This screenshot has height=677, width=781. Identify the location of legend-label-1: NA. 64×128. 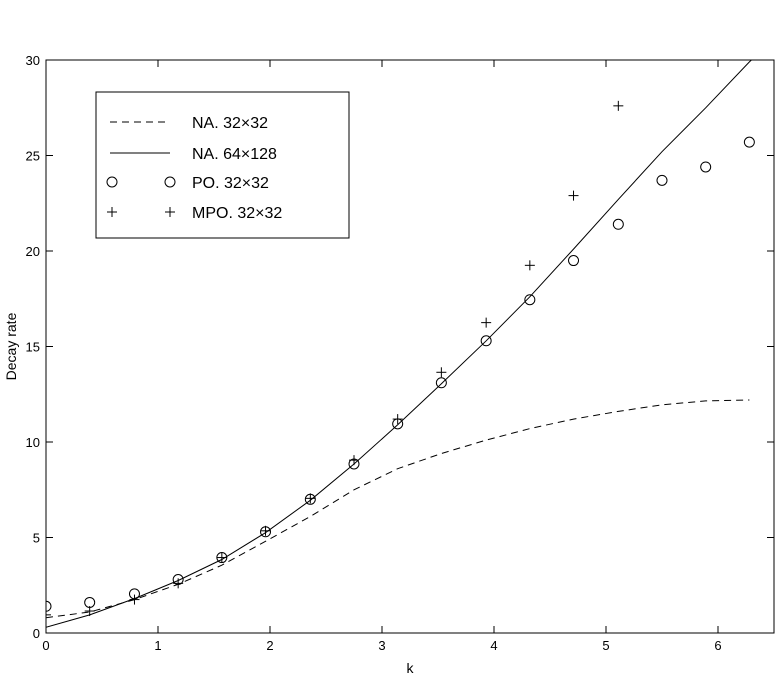
(234, 154).